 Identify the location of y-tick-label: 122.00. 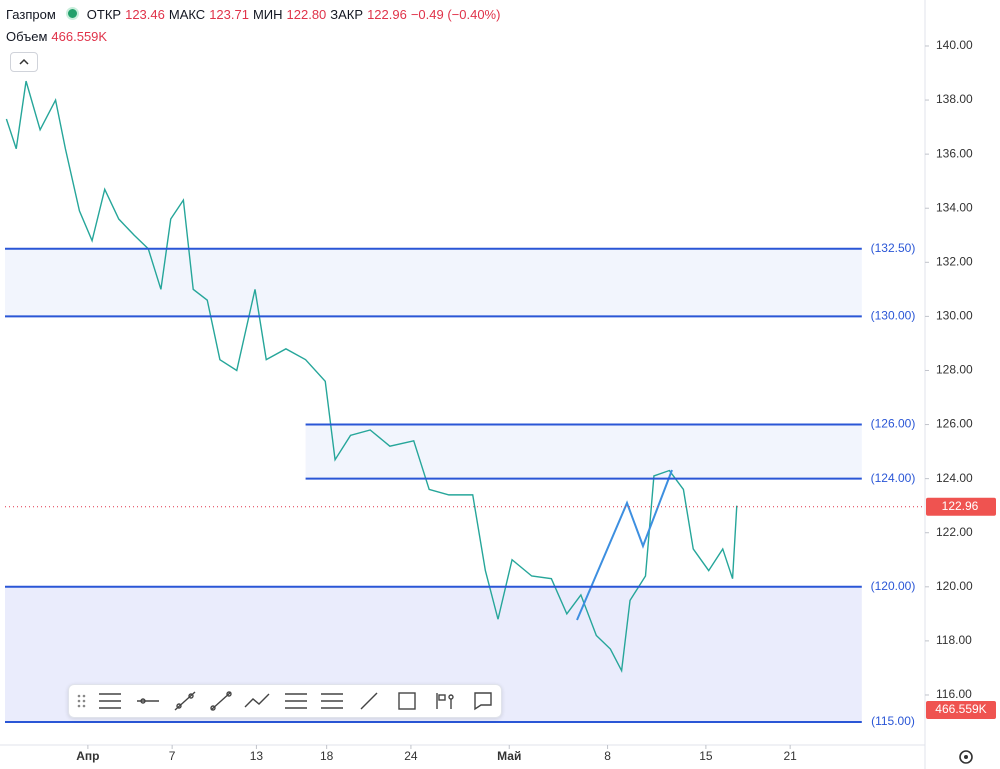
(954, 532).